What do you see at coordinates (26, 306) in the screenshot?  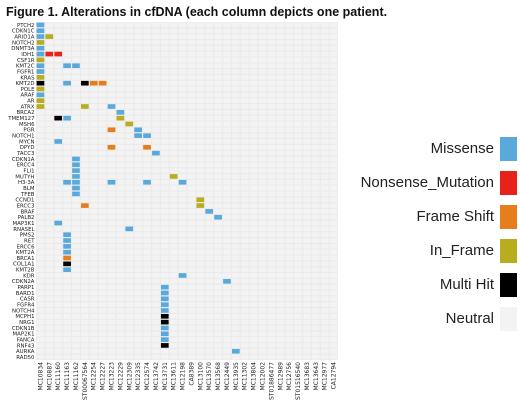 I see `gene-label: FGFR4` at bounding box center [26, 306].